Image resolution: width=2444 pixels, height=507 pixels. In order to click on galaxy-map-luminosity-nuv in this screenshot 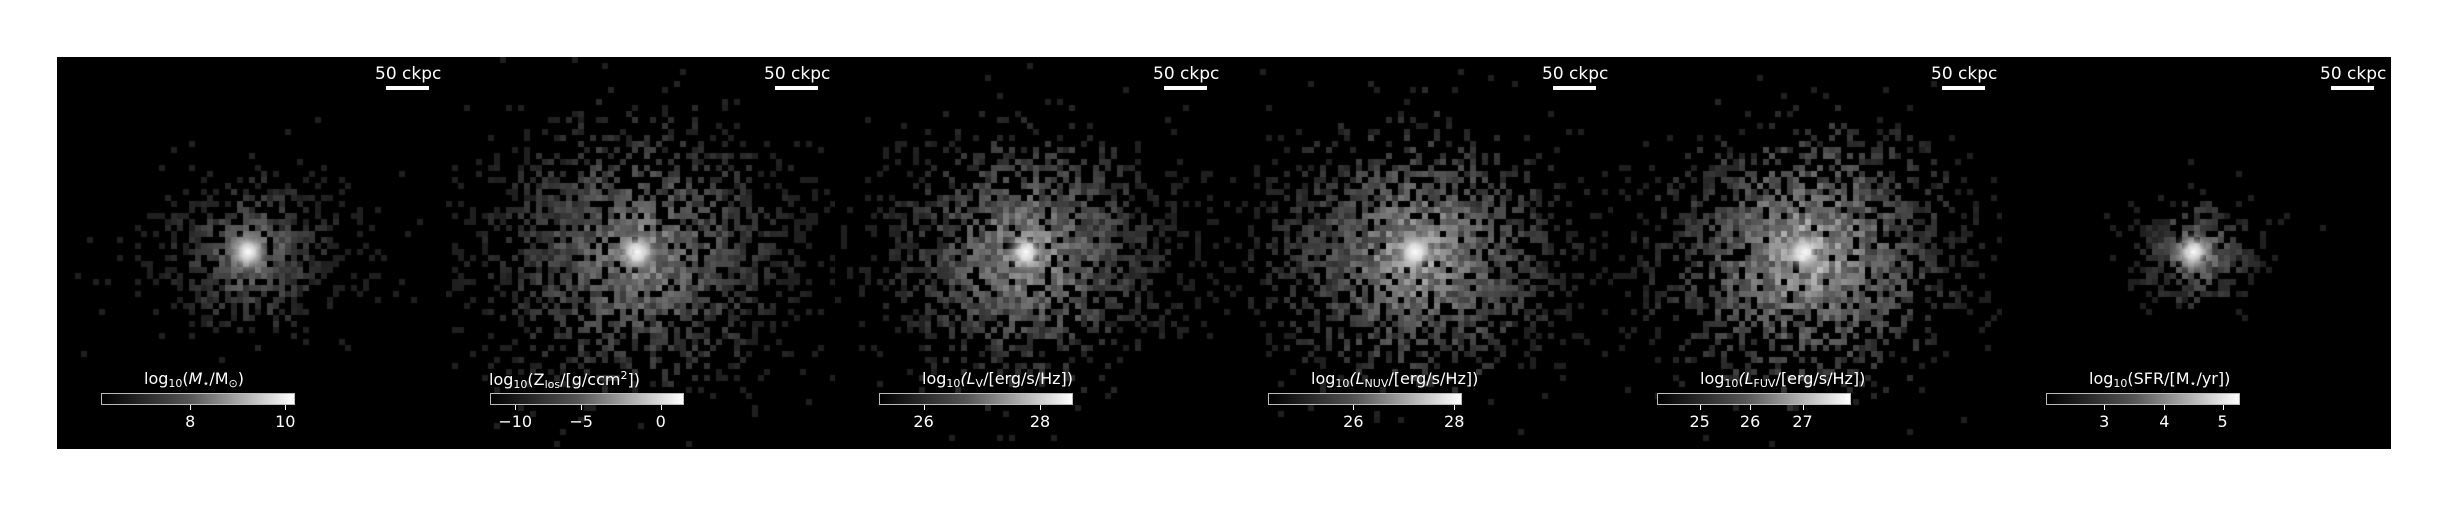, I will do `click(1418, 253)`.